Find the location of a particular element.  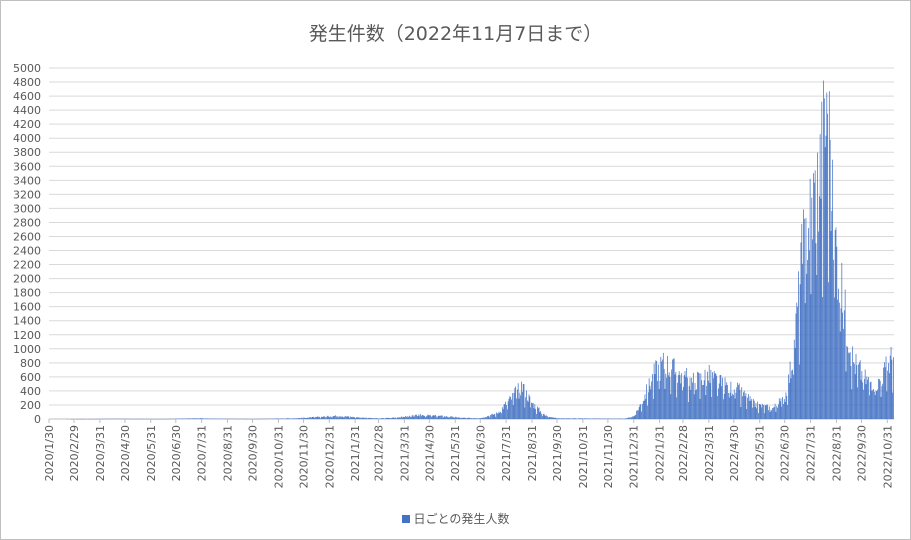

y-tick-label: 400 is located at coordinates (30, 391).